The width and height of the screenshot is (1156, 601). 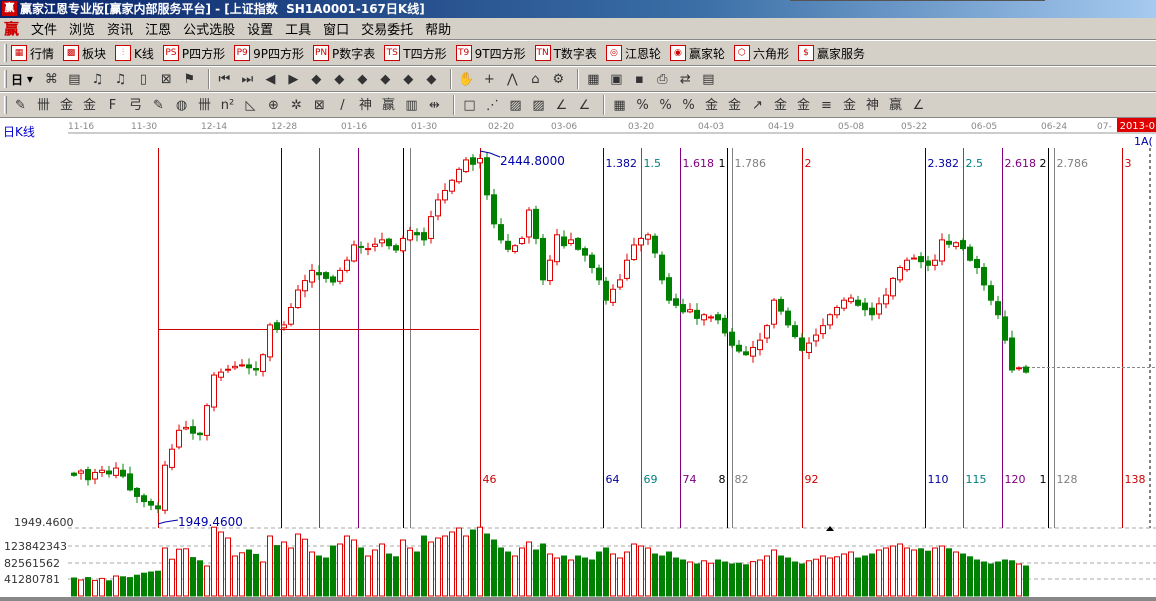 I want to click on pattern-icon: ⌘, so click(x=51, y=79).